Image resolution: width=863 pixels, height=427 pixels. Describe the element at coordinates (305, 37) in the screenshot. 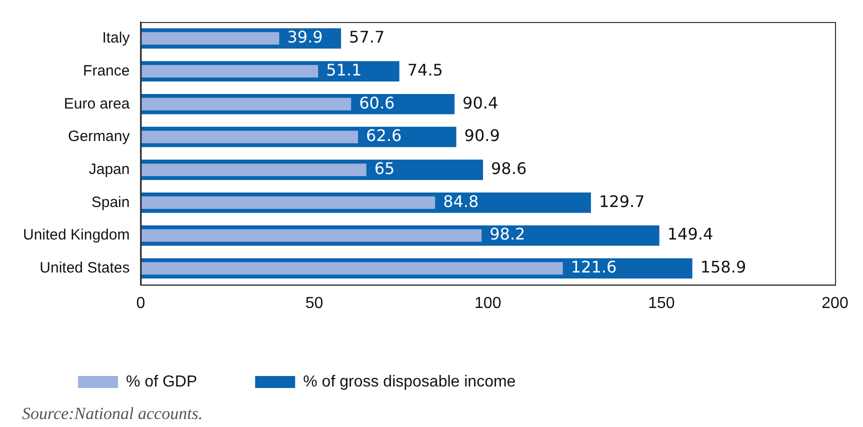

I see `data-label: 39.9` at that location.